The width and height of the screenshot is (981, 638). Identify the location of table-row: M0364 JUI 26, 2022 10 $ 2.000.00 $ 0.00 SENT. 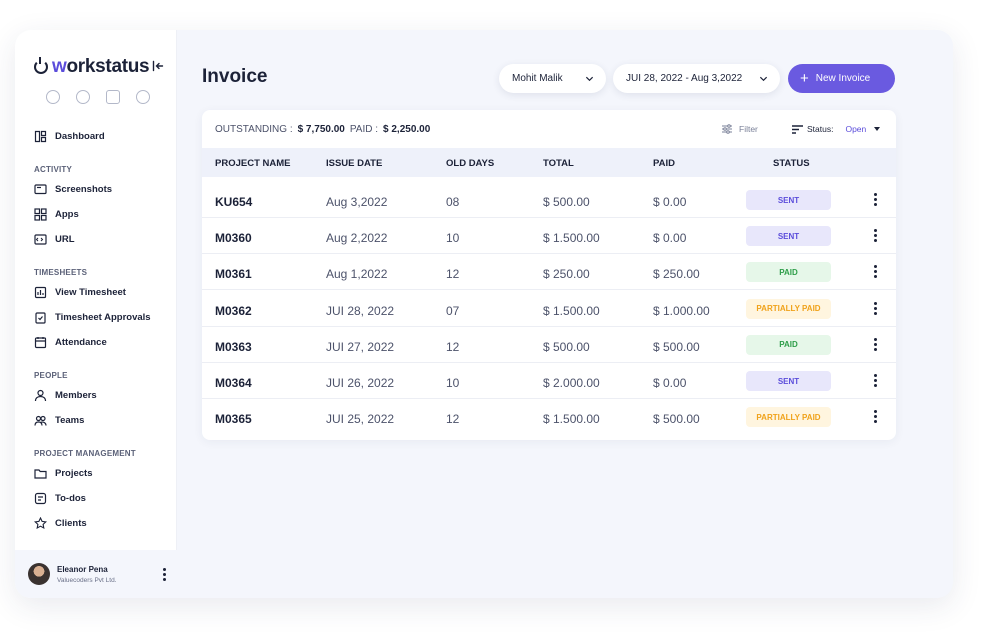
(549, 381).